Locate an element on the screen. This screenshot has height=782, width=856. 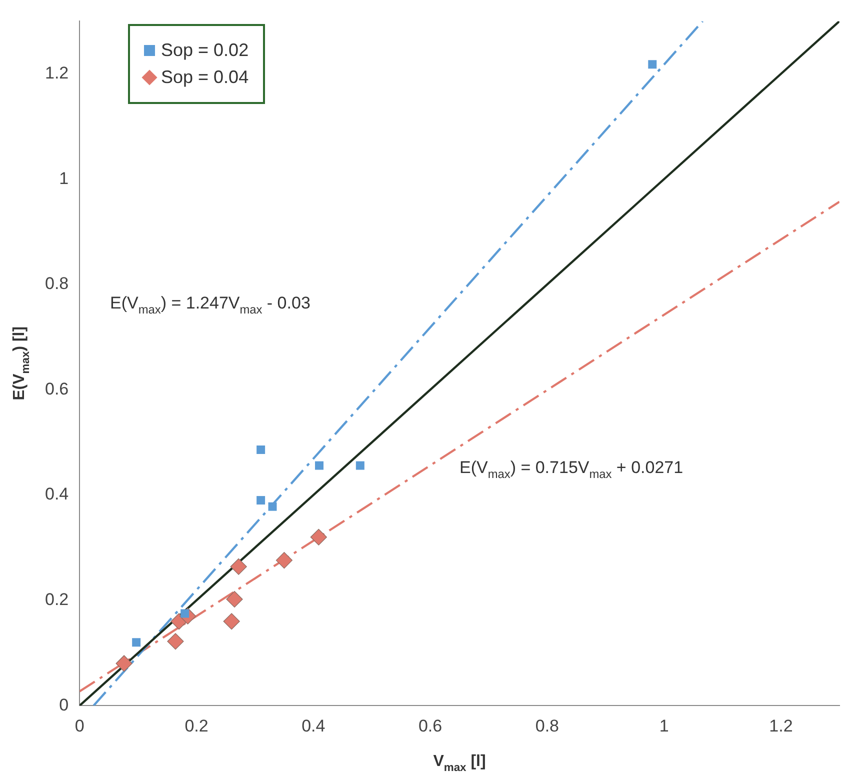
y-tick-label: 0.8 is located at coordinates (56, 284).